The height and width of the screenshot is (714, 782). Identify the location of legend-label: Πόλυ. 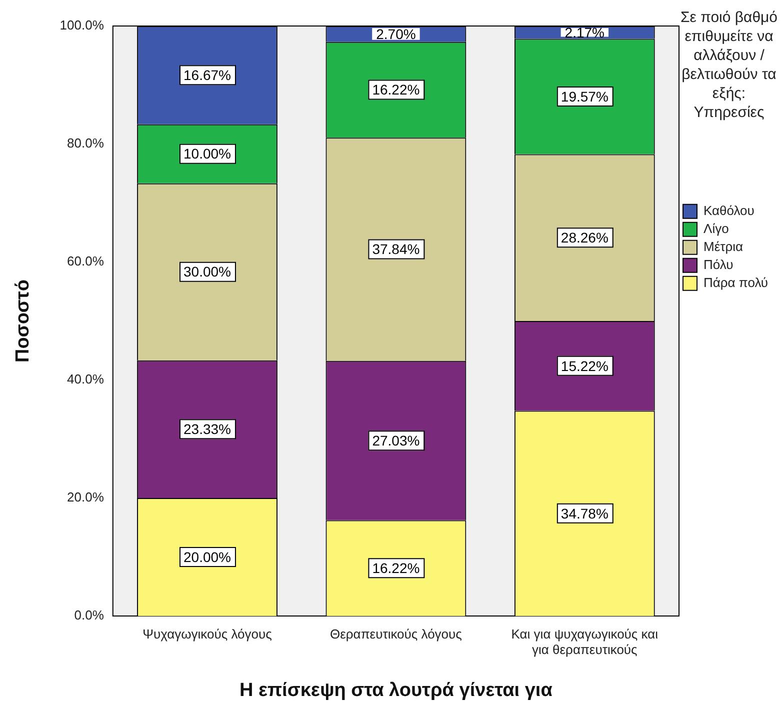
(719, 264).